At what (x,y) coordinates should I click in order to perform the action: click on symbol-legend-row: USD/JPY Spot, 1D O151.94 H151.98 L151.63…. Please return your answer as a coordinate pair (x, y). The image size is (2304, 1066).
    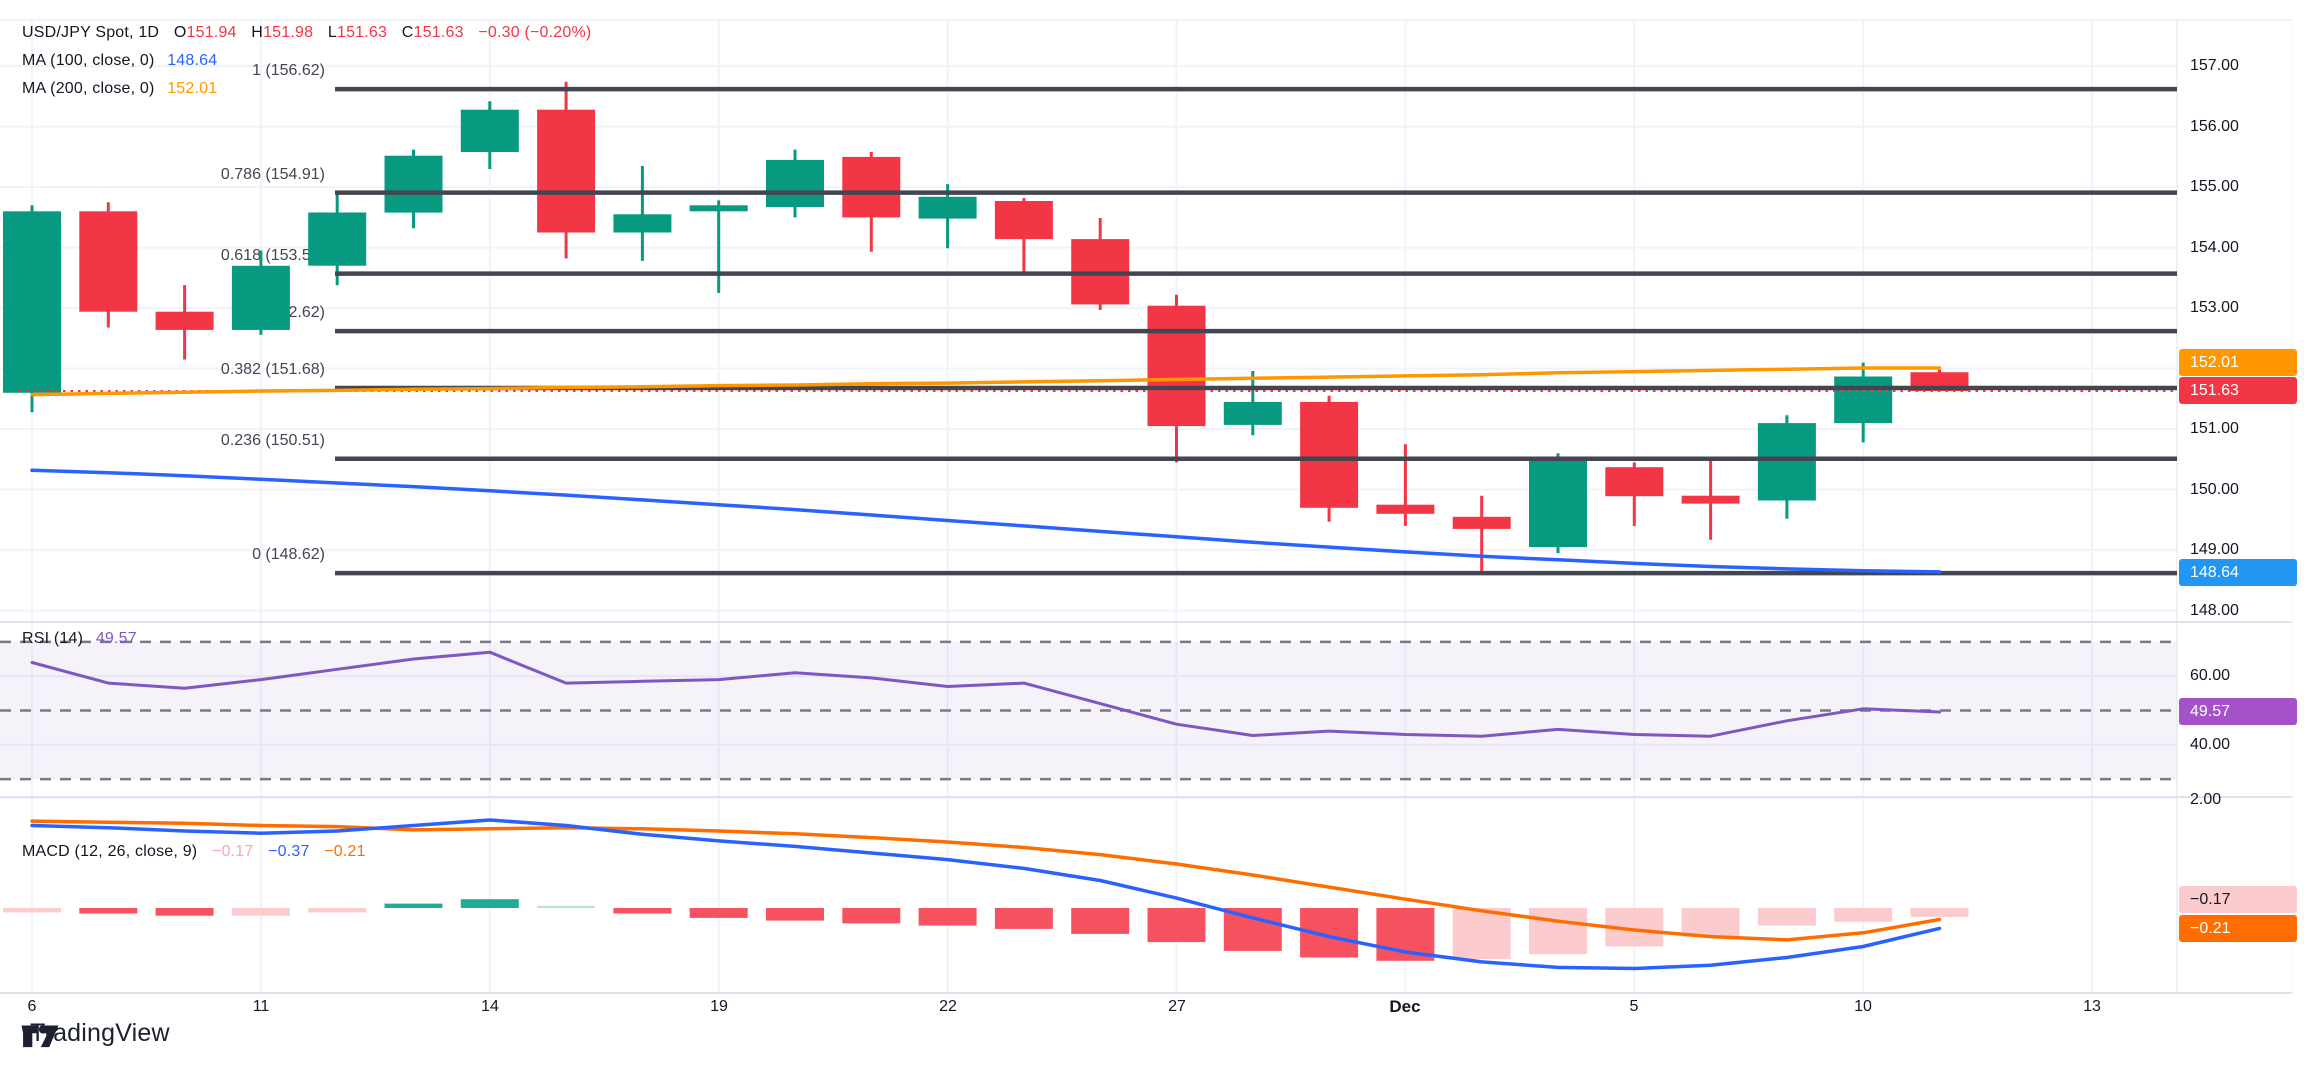
    Looking at the image, I should click on (306, 33).